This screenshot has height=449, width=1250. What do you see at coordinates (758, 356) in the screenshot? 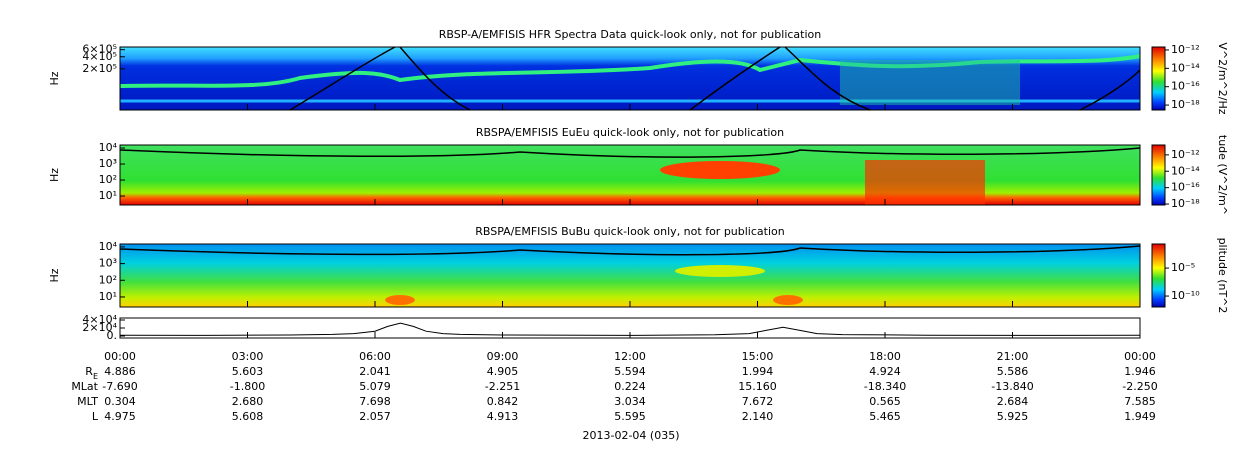
I see `x-tick-label: 15:00` at bounding box center [758, 356].